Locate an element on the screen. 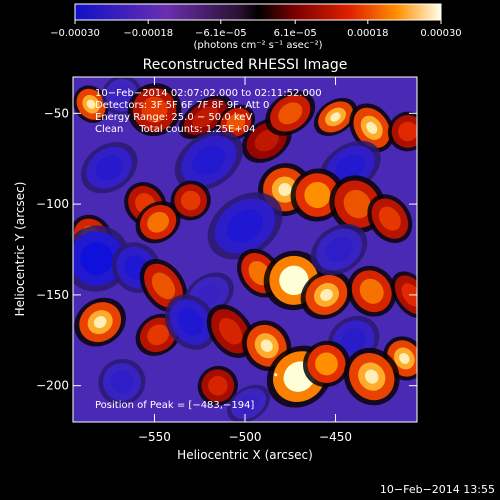  colorbar-tick-label: 0.00018 is located at coordinates (367, 33).